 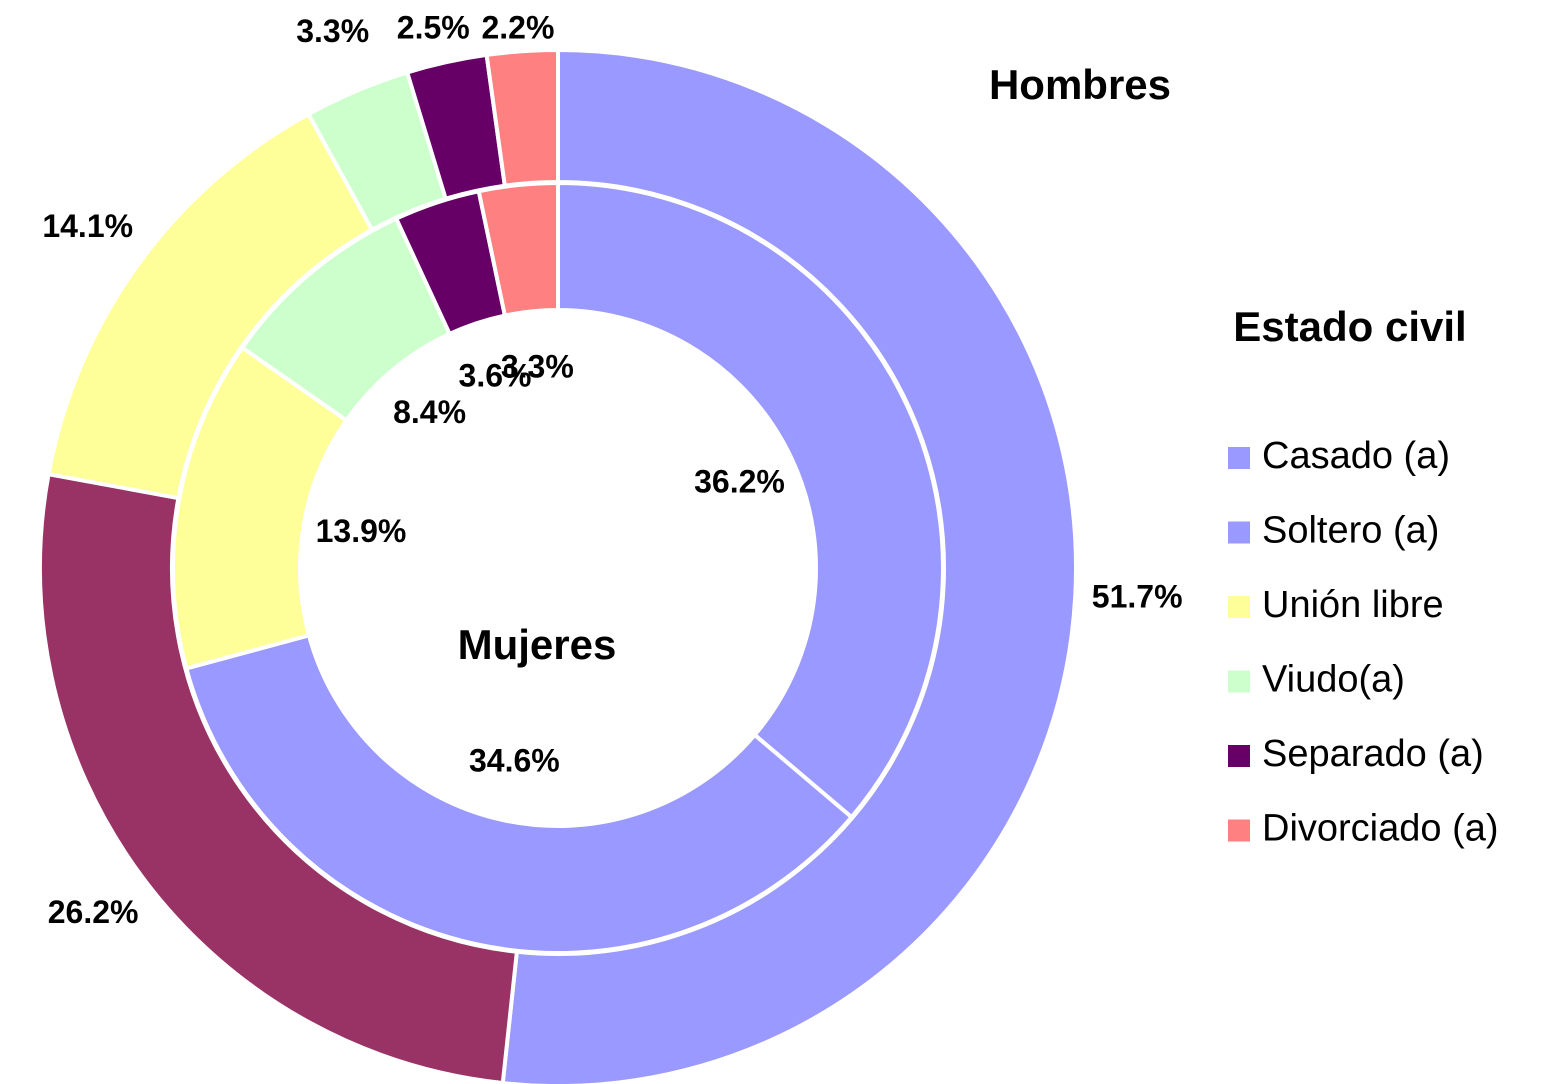 I want to click on outer-ring-name: Hombres, so click(x=1080, y=84).